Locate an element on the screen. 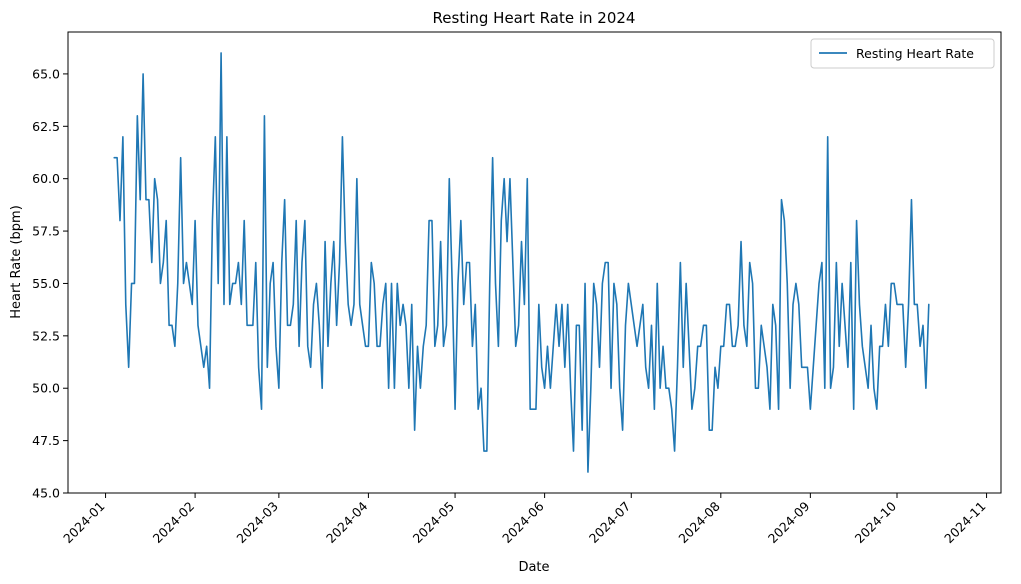 This screenshot has height=584, width=1021. y-tick-label: 45.0 is located at coordinates (46, 493).